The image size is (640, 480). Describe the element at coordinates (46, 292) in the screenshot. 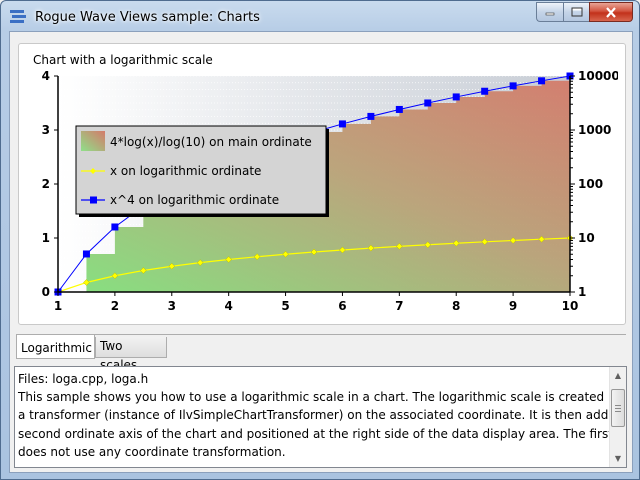

I see `left-tick-label: 0` at that location.